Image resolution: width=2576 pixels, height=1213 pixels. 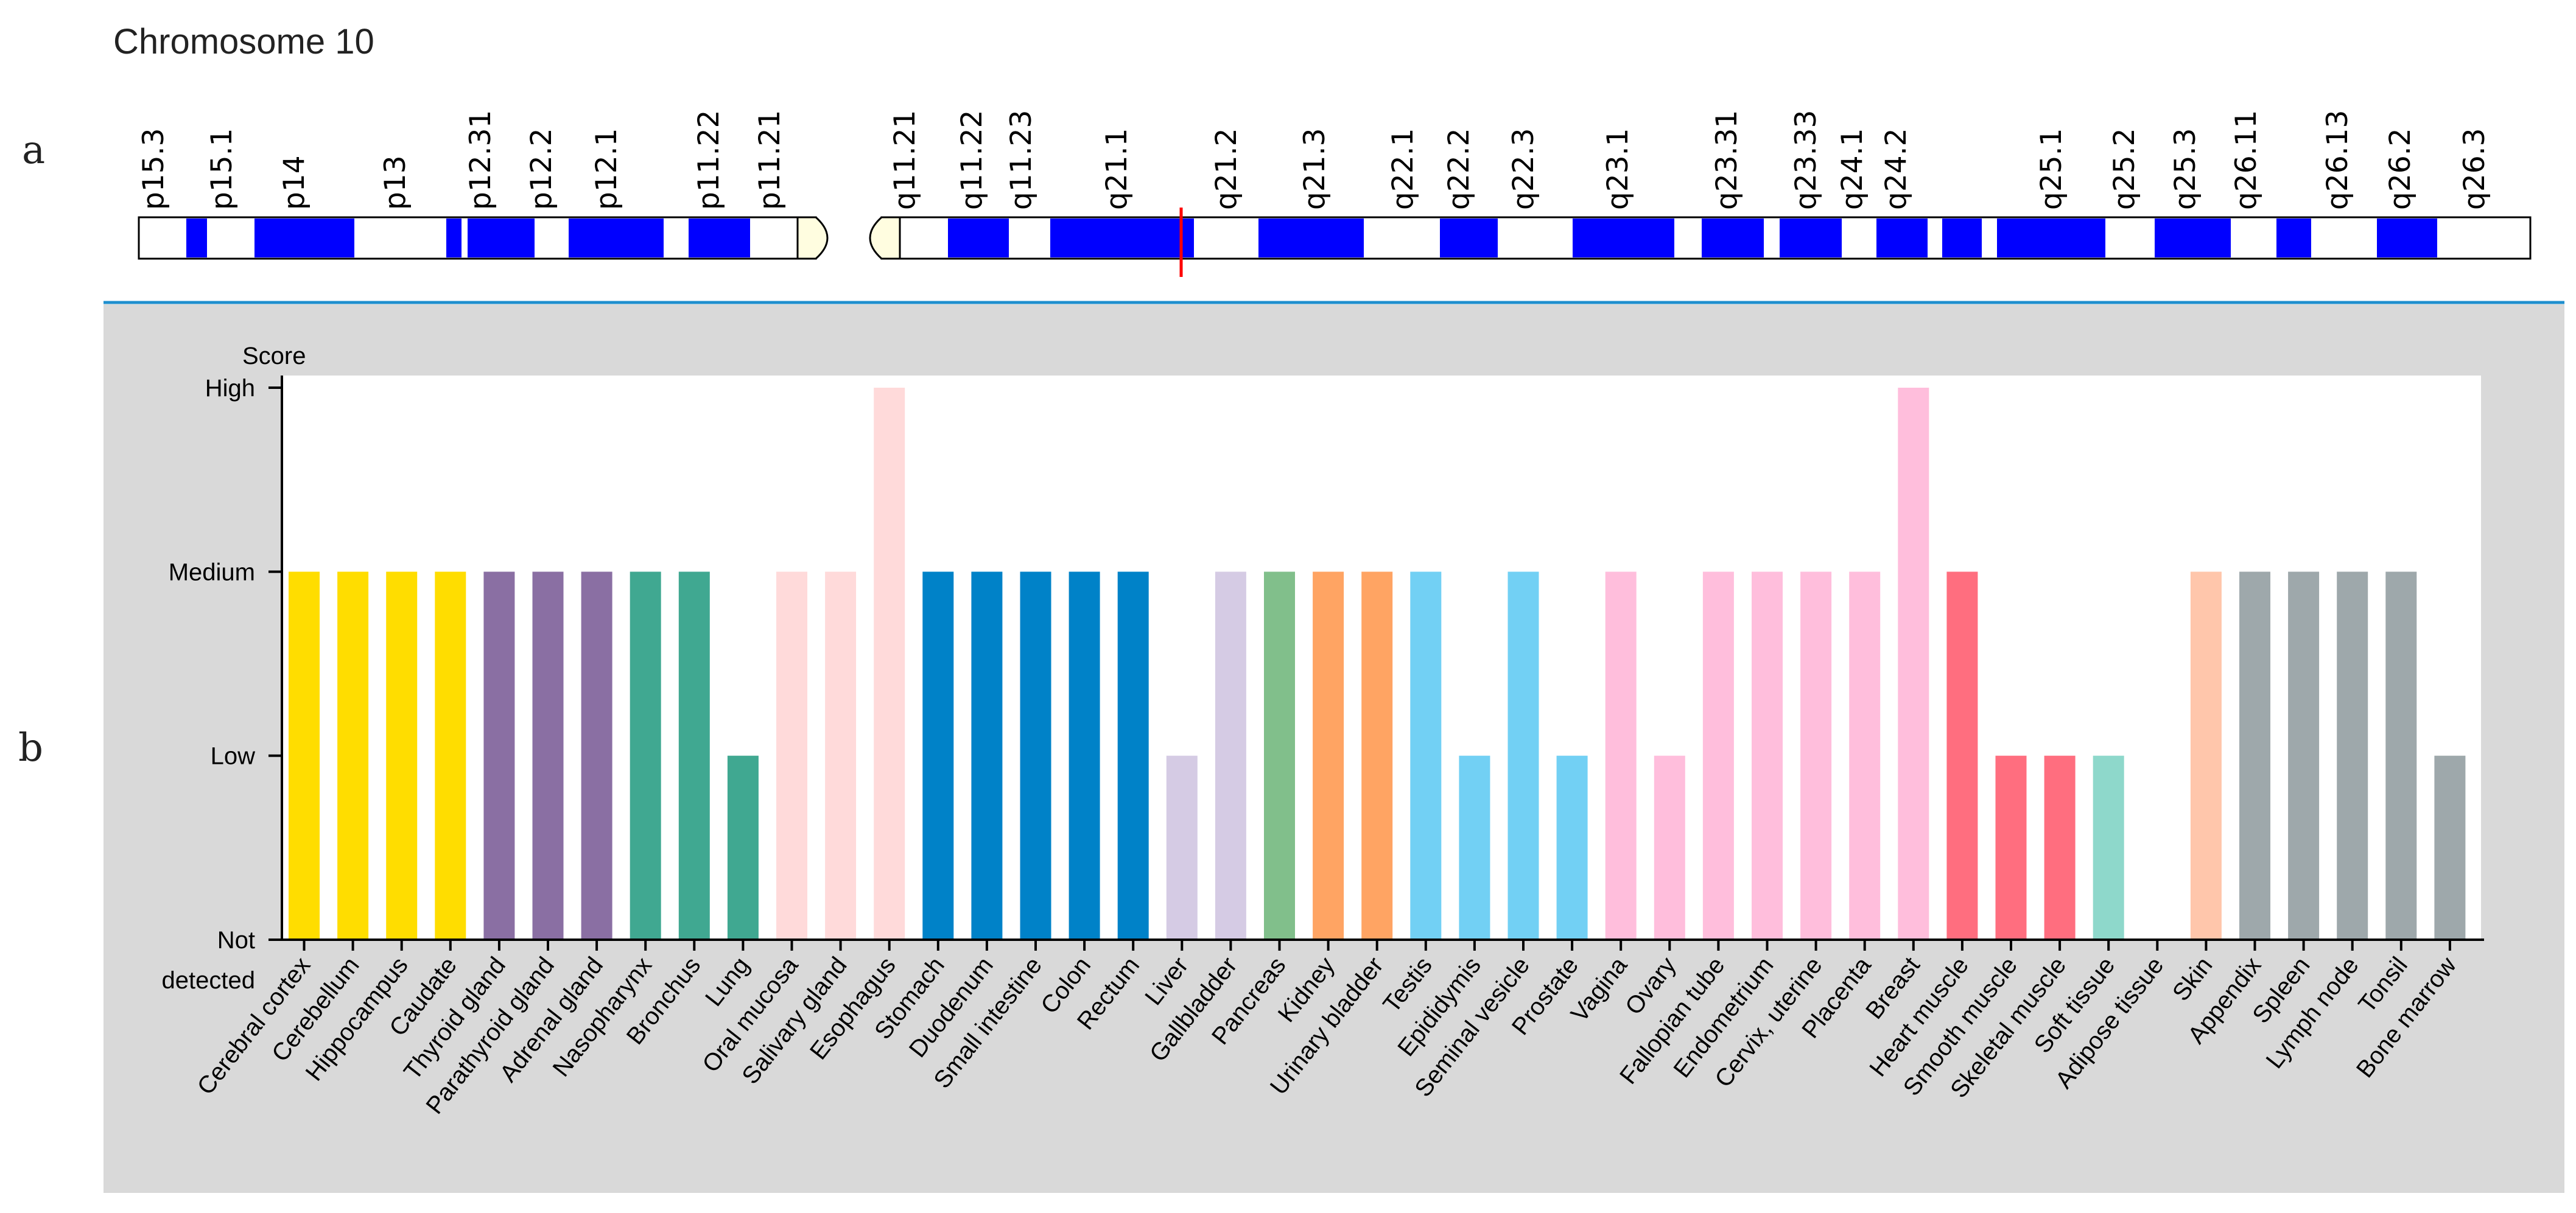 What do you see at coordinates (1806, 160) in the screenshot?
I see `band-label: q23.33` at bounding box center [1806, 160].